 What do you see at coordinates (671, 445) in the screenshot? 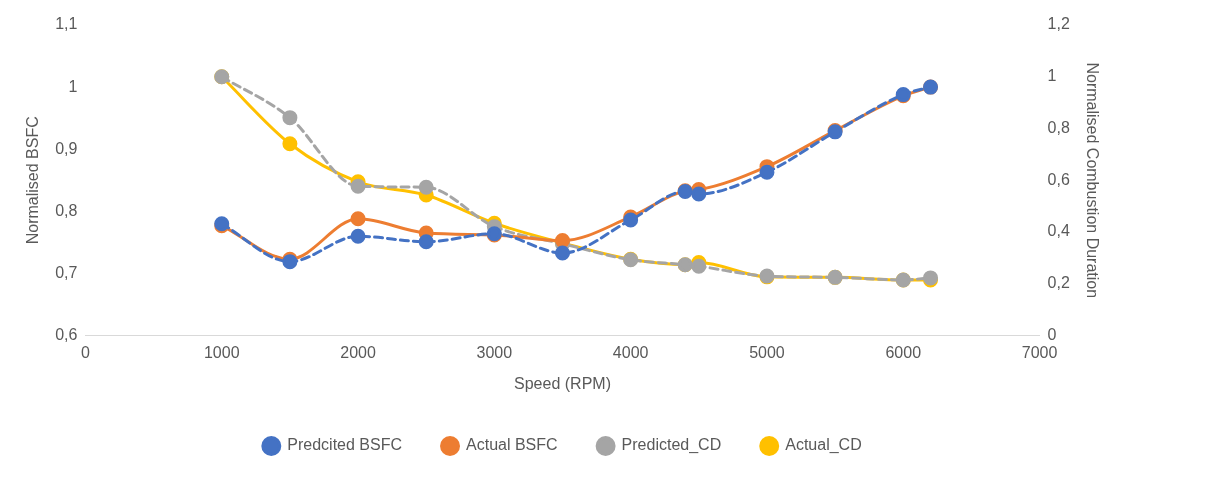
I see `legend-label: Predicted_CD` at bounding box center [671, 445].